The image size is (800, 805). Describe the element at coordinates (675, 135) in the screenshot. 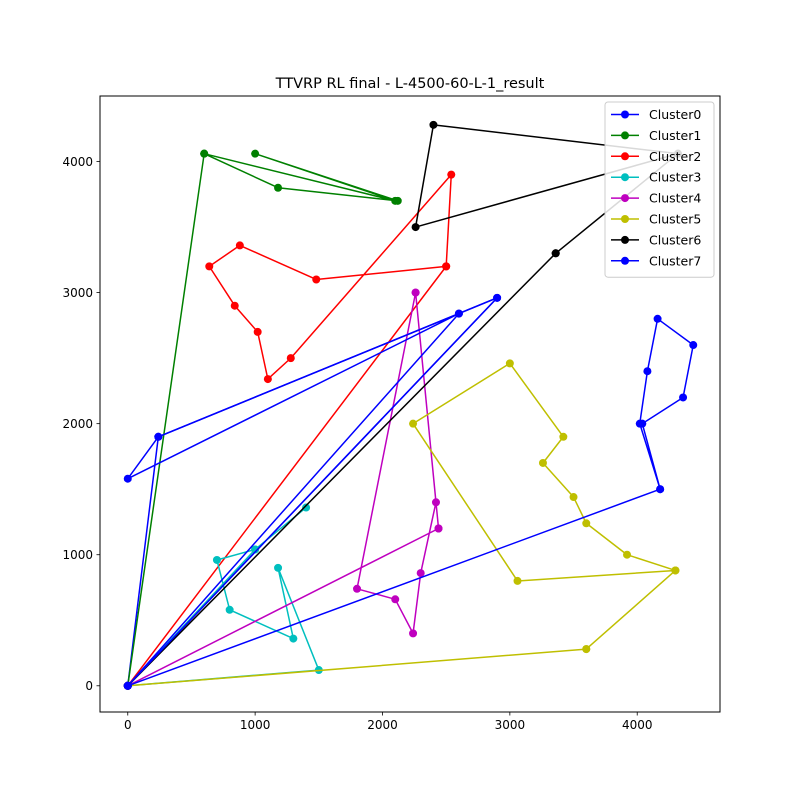

I see `legend-label-1: Cluster1` at that location.